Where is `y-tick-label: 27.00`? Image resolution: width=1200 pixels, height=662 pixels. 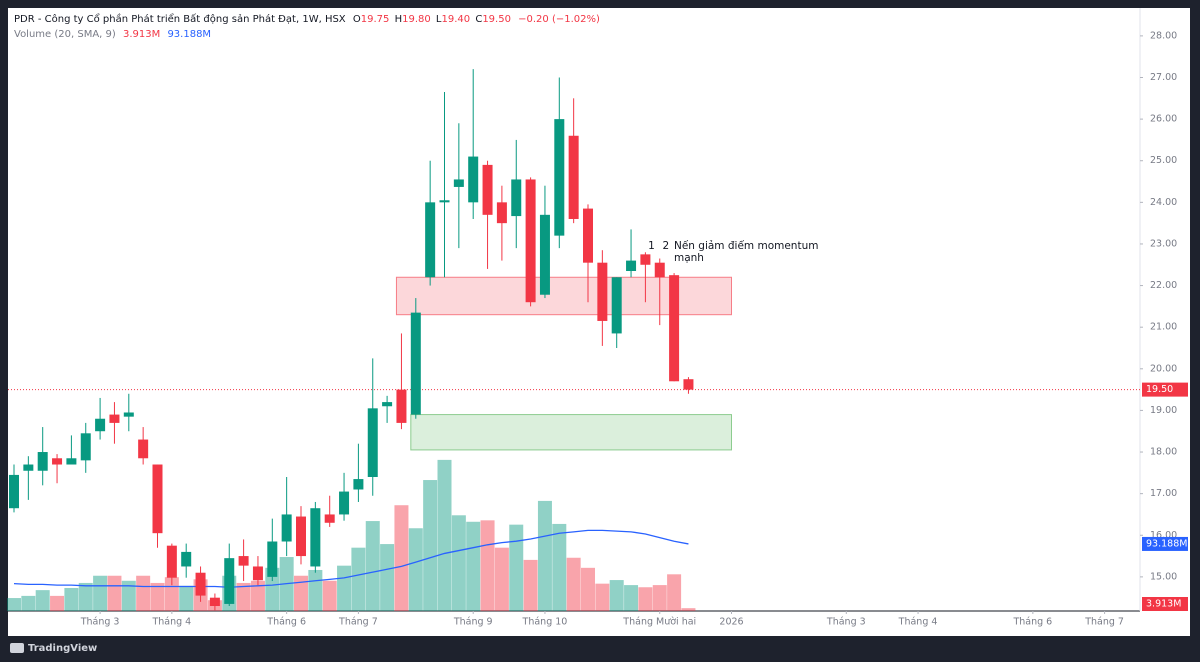
y-tick-label: 27.00 is located at coordinates (1163, 77).